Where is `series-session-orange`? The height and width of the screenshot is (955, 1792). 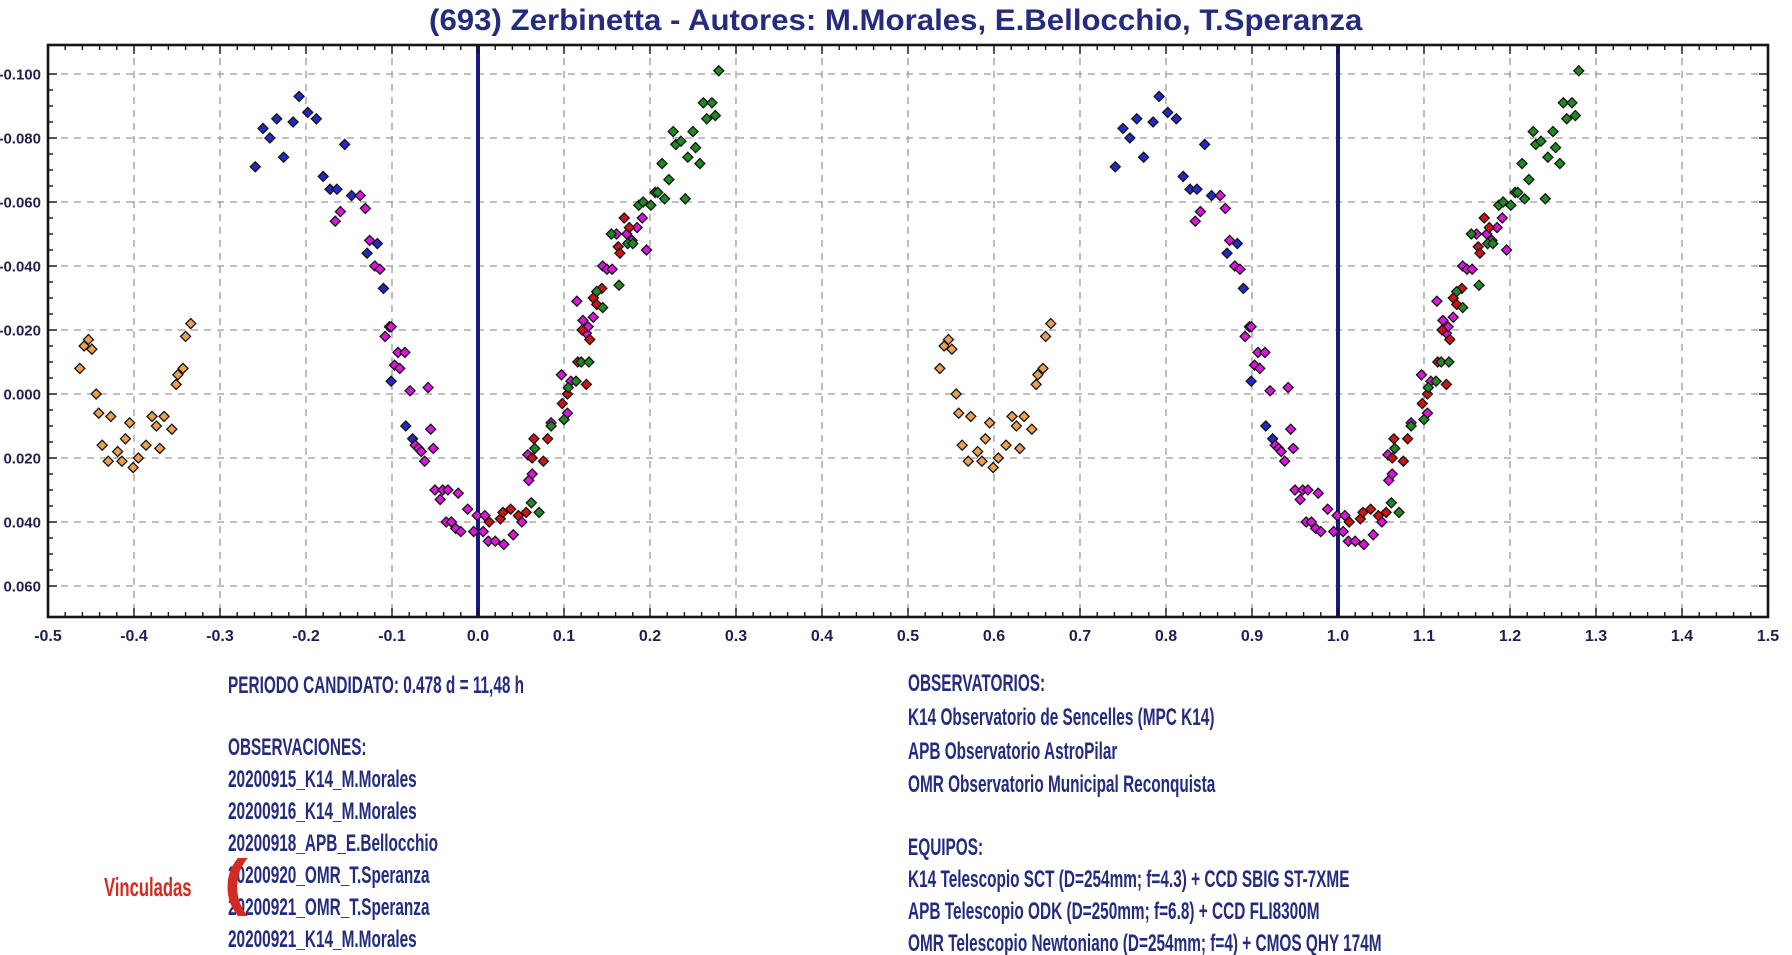
series-session-orange is located at coordinates (565, 395).